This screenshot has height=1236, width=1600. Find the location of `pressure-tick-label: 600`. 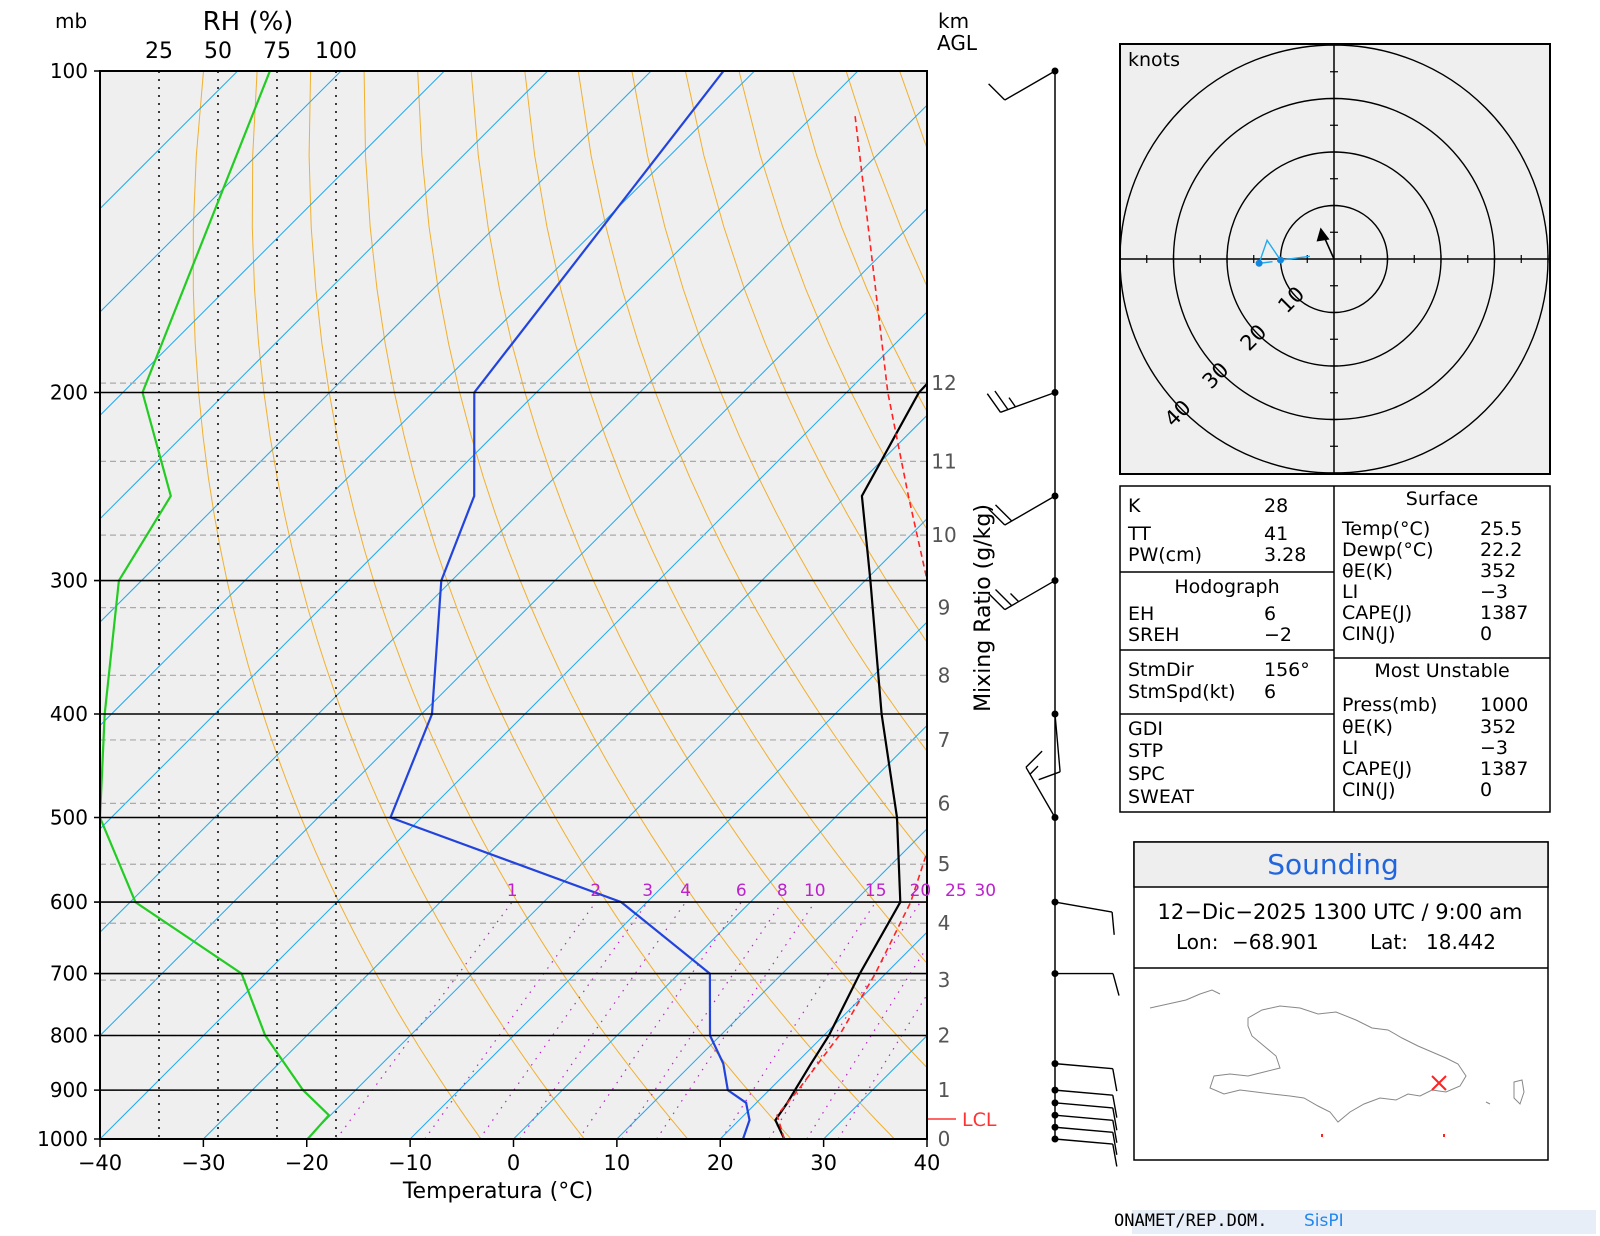

pressure-tick-label: 600 is located at coordinates (69, 902).